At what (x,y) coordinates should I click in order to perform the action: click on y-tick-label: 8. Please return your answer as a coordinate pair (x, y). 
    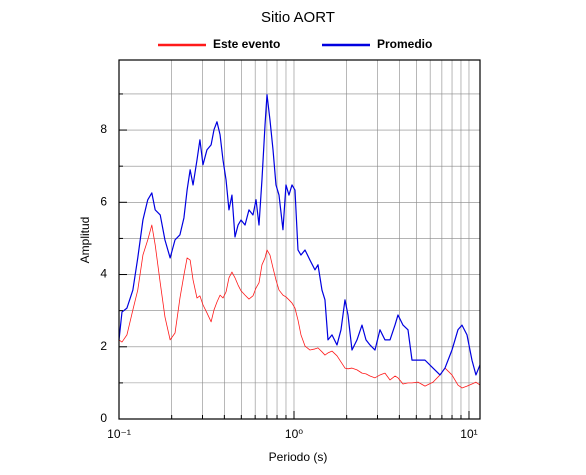
    Looking at the image, I should click on (103, 129).